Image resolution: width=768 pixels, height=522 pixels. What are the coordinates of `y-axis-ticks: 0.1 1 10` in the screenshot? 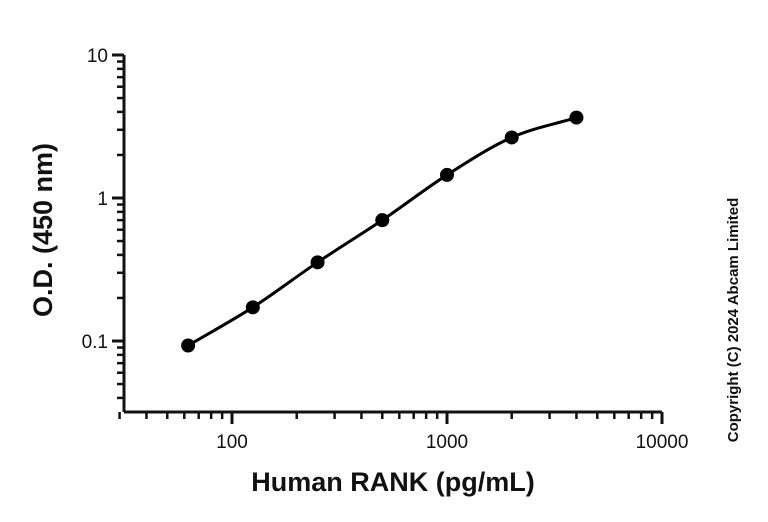 It's located at (103, 199).